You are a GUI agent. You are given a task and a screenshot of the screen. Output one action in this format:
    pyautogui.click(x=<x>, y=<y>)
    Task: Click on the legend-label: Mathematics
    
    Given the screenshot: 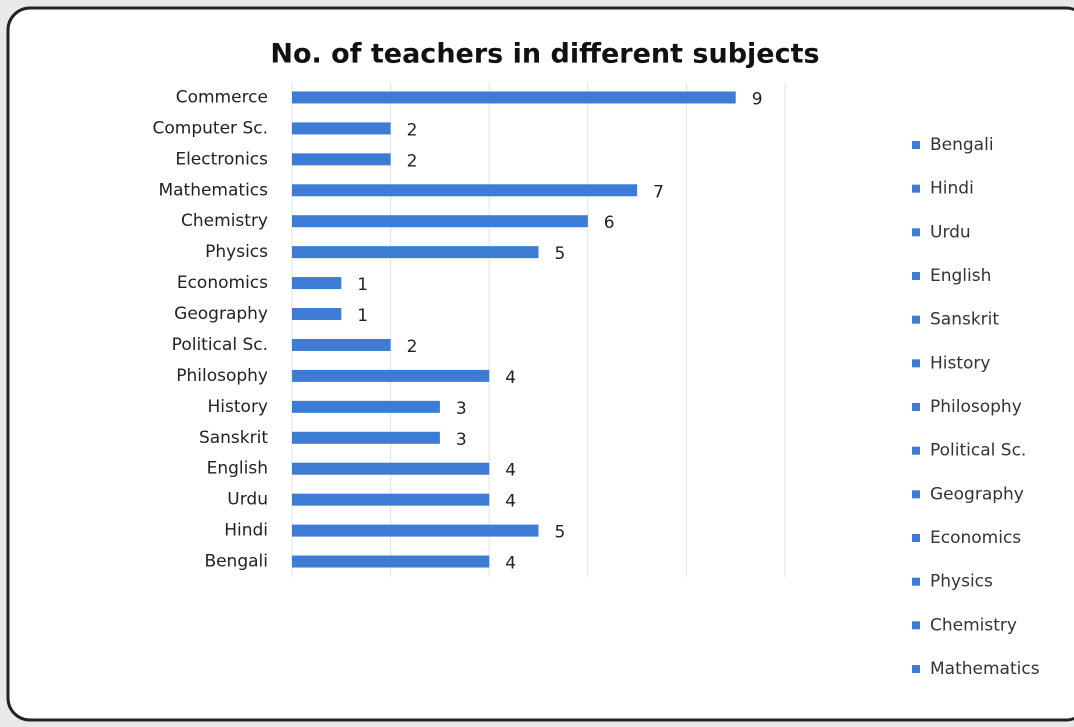 What is the action you would take?
    pyautogui.click(x=985, y=669)
    